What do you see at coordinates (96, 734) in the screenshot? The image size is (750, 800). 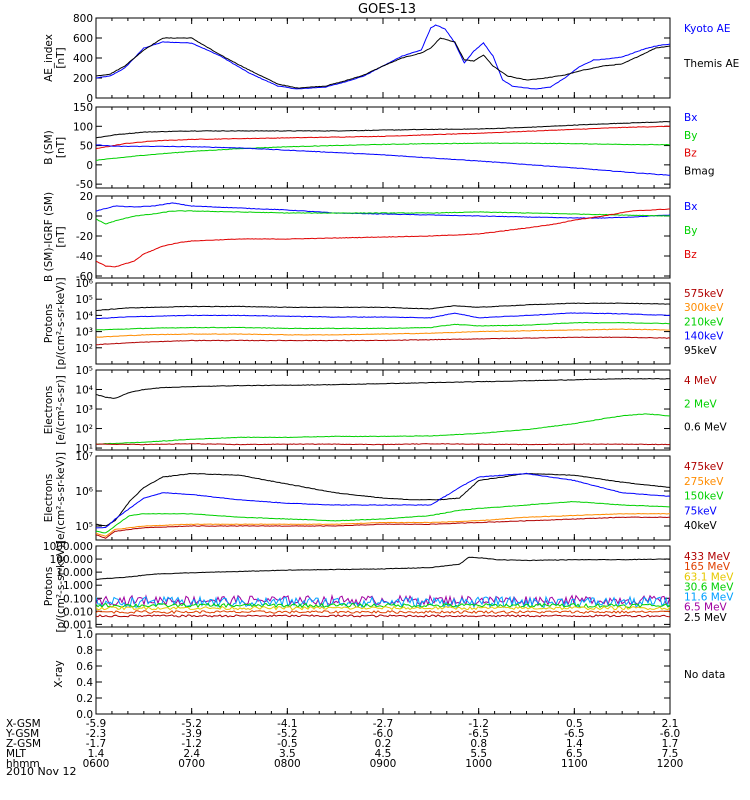 I see `ephemeris-value: -2.3` at bounding box center [96, 734].